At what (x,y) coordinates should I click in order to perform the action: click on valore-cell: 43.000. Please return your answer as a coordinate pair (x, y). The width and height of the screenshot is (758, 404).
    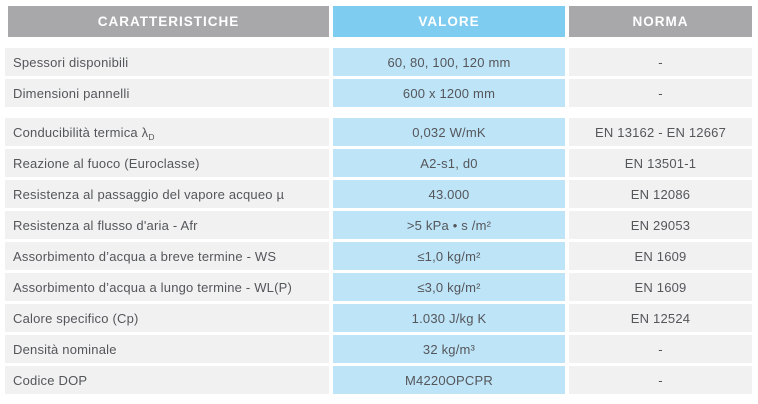
    Looking at the image, I should click on (449, 194).